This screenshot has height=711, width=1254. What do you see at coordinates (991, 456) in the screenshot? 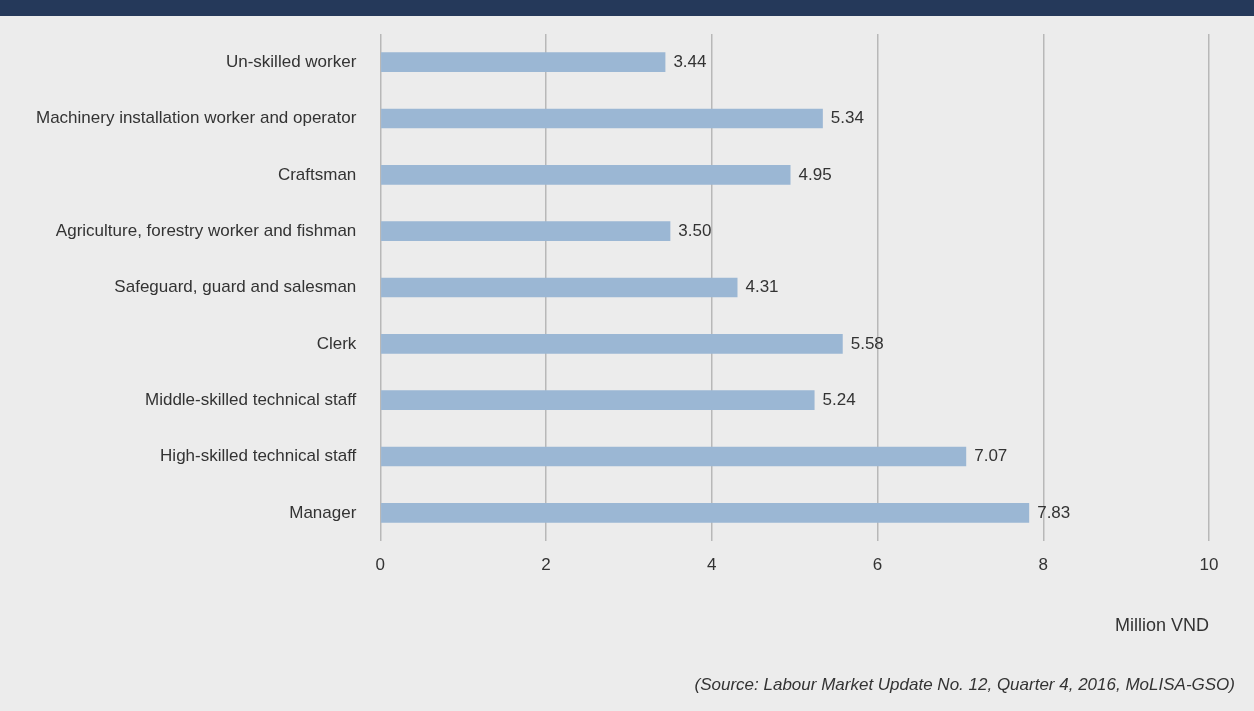
I see `data-label: 7.07` at bounding box center [991, 456].